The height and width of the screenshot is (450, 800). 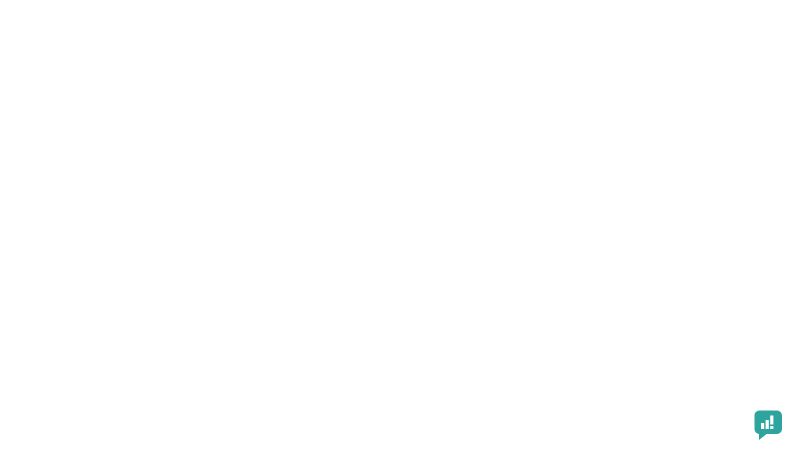 What do you see at coordinates (772, 427) in the screenshot?
I see `logo-exclamation-dot` at bounding box center [772, 427].